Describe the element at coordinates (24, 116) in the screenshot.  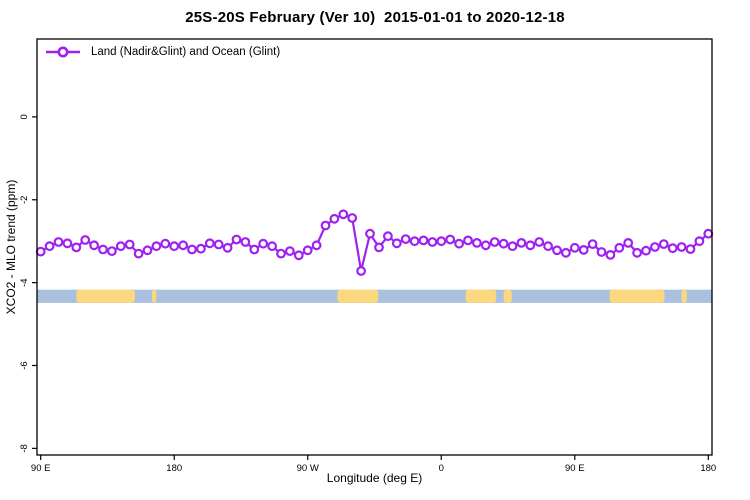
I see `y-tick-label: 0` at that location.